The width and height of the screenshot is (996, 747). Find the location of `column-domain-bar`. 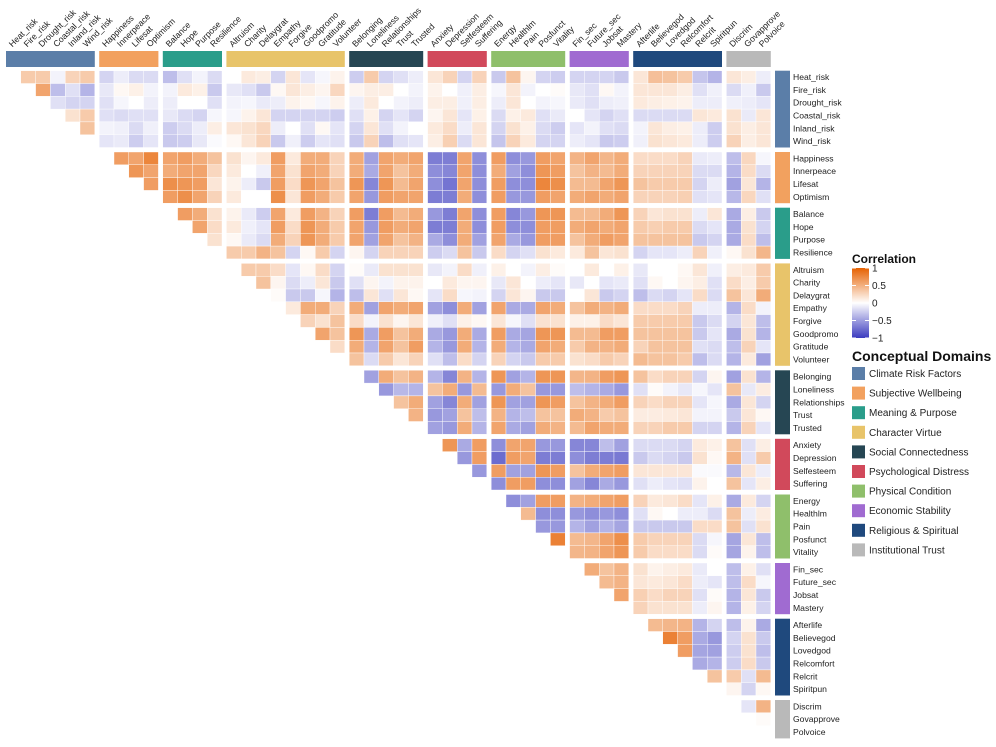

column-domain-bar is located at coordinates (129, 59).